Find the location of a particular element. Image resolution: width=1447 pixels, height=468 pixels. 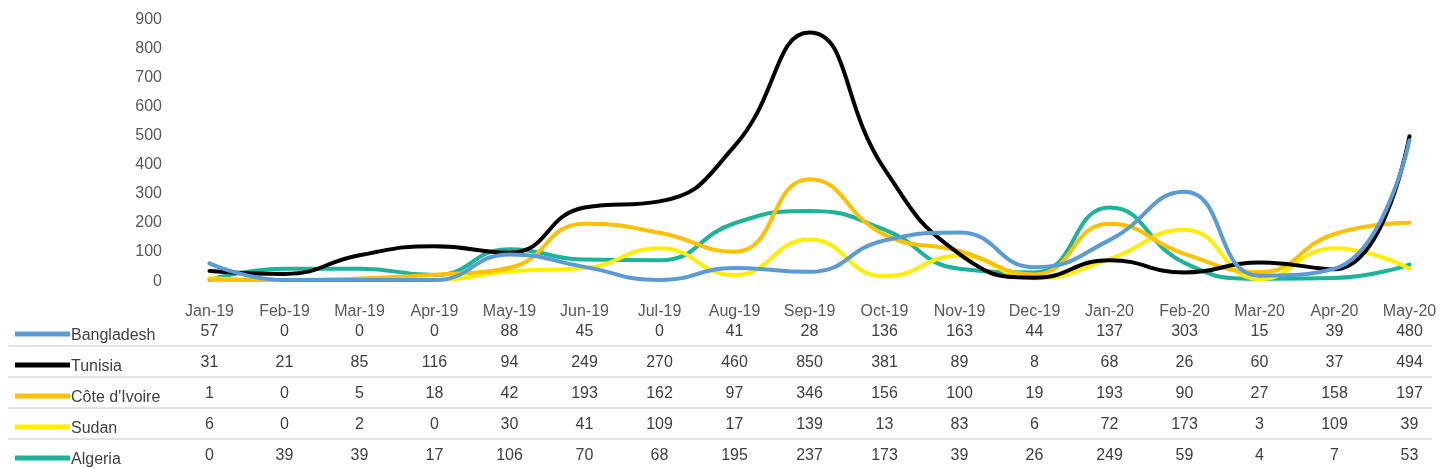

data-label: 136 is located at coordinates (884, 330).